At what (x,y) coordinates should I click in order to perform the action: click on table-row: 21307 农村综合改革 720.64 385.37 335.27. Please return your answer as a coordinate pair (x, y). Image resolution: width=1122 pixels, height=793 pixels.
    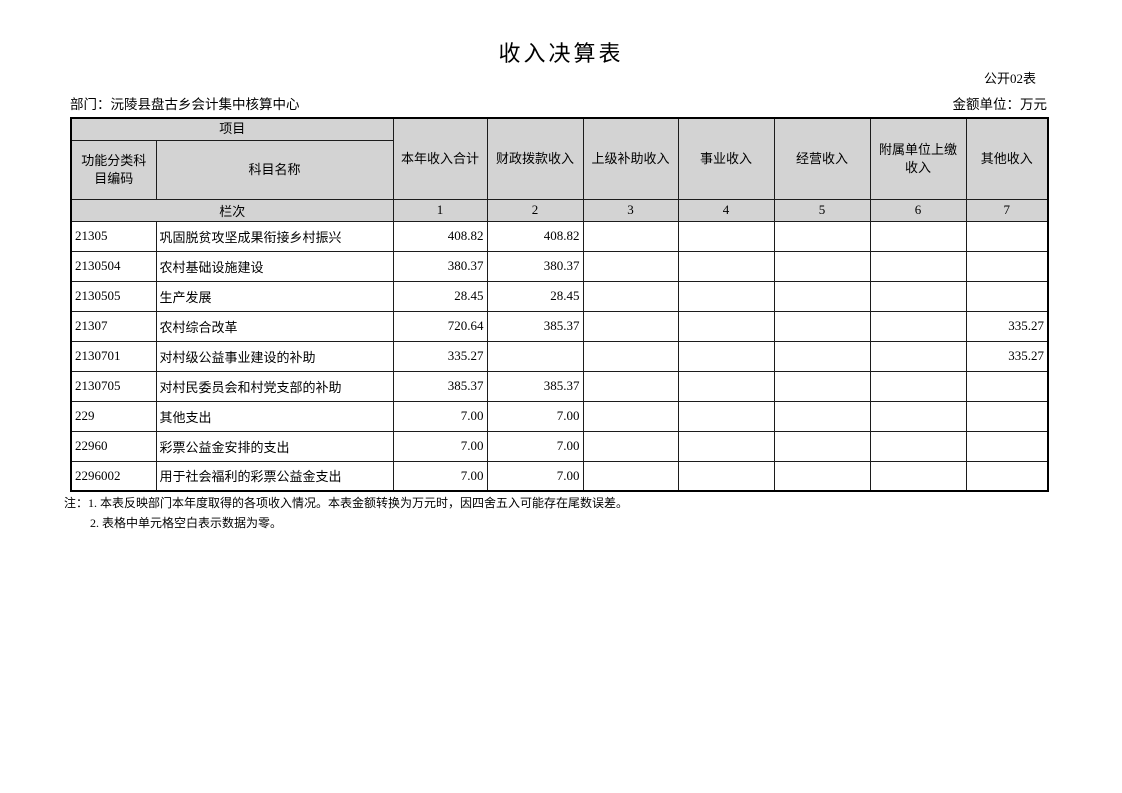
    Looking at the image, I should click on (559, 326).